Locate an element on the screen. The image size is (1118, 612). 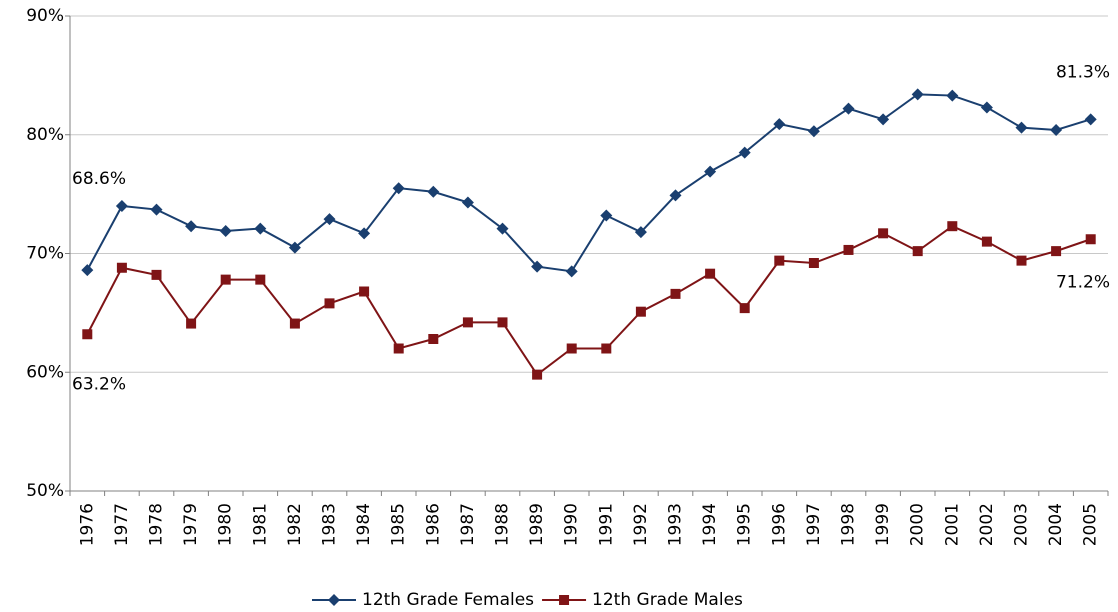
x-tick-label: 1983 is located at coordinates (330, 524).